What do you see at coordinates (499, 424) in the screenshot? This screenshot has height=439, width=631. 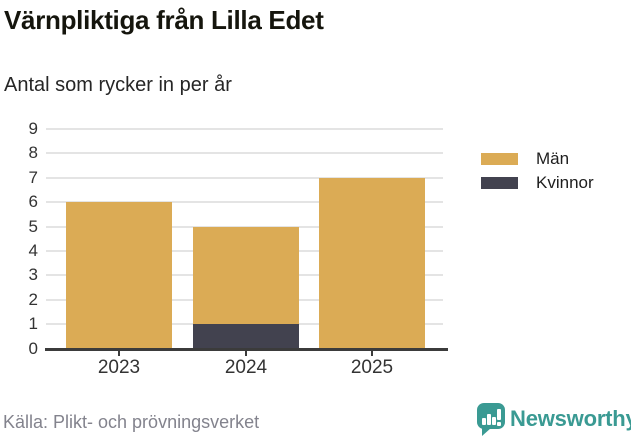 I see `logo-exclamation-dot-icon` at bounding box center [499, 424].